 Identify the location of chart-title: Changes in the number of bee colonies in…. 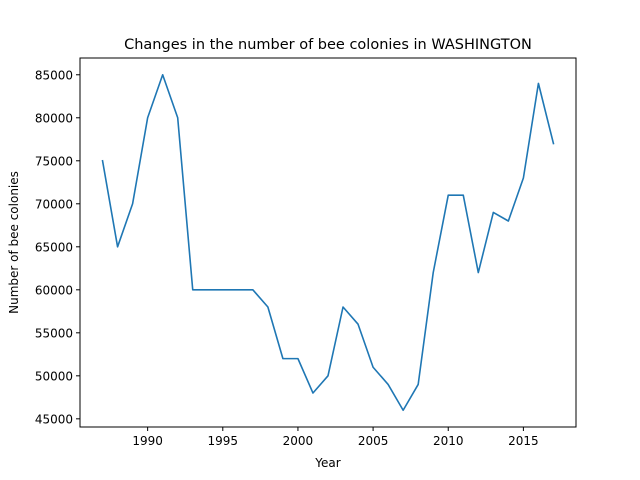
(328, 45).